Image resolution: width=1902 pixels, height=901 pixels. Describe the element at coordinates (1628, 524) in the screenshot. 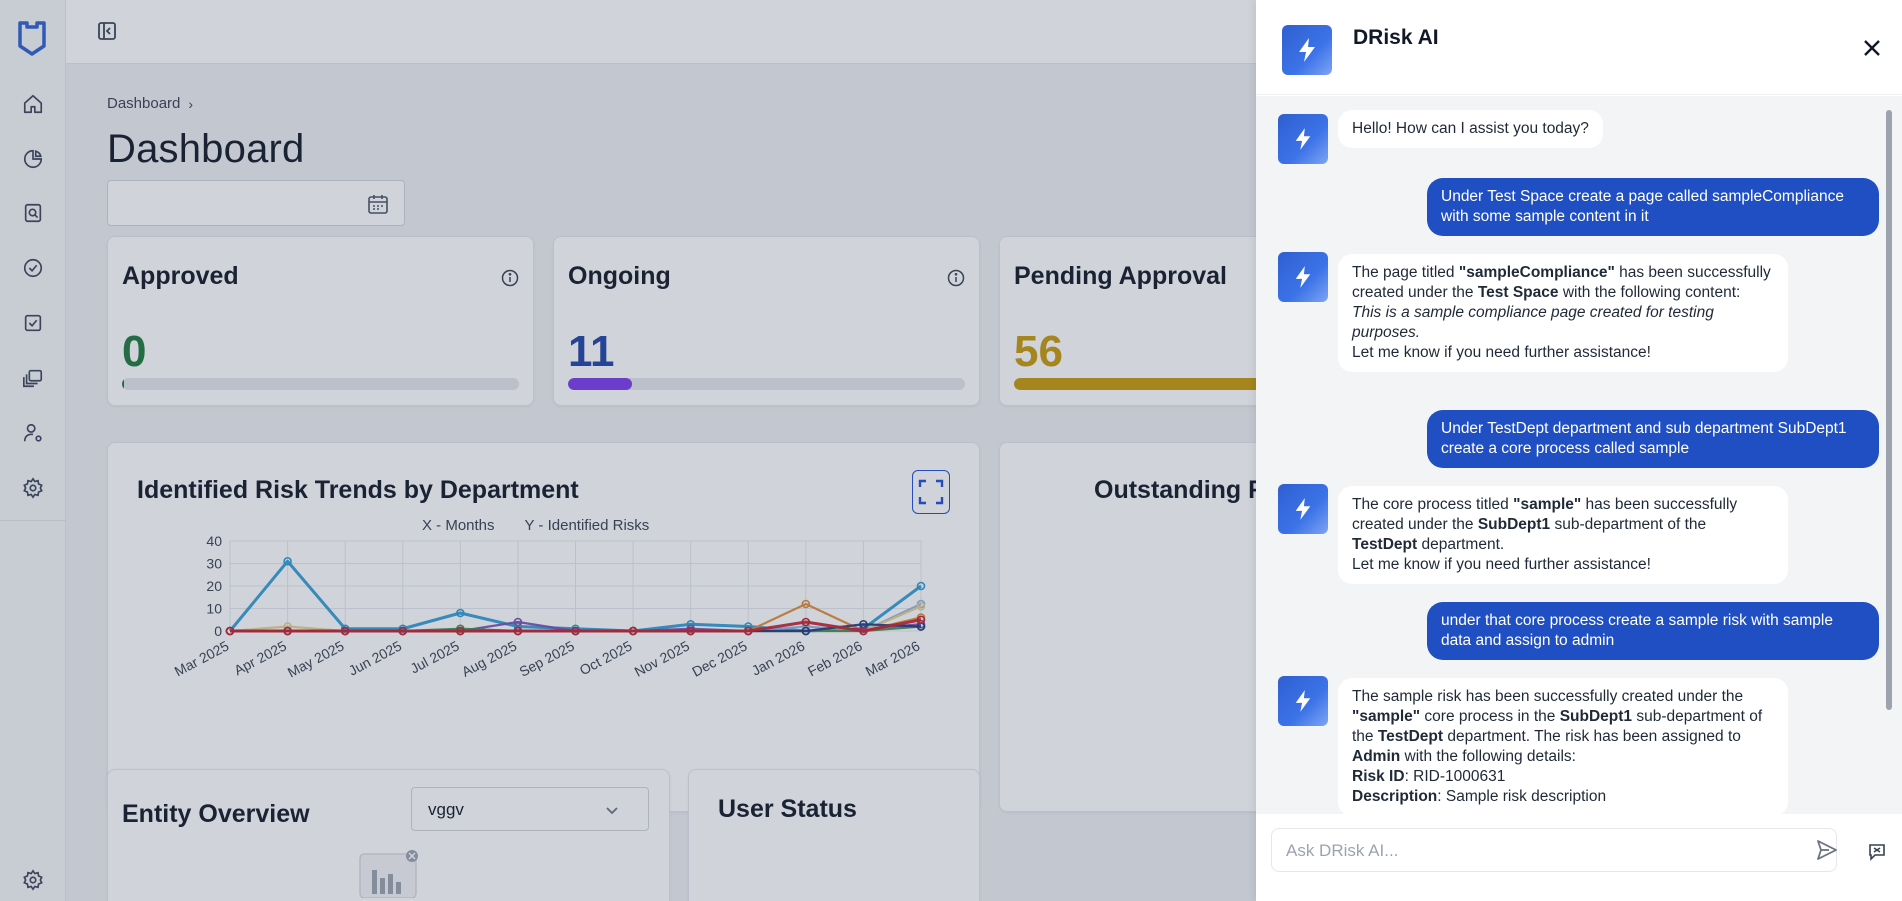

I see `msg-text: sub-department of the` at that location.